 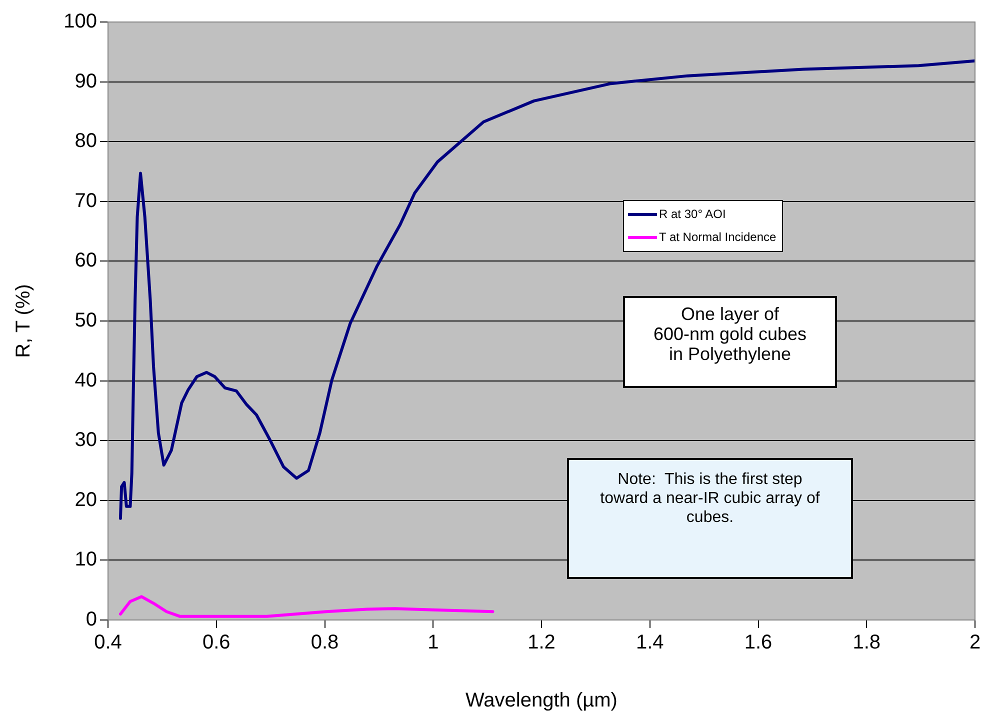 I want to click on y-axis-title: R, T (%), so click(x=23, y=321).